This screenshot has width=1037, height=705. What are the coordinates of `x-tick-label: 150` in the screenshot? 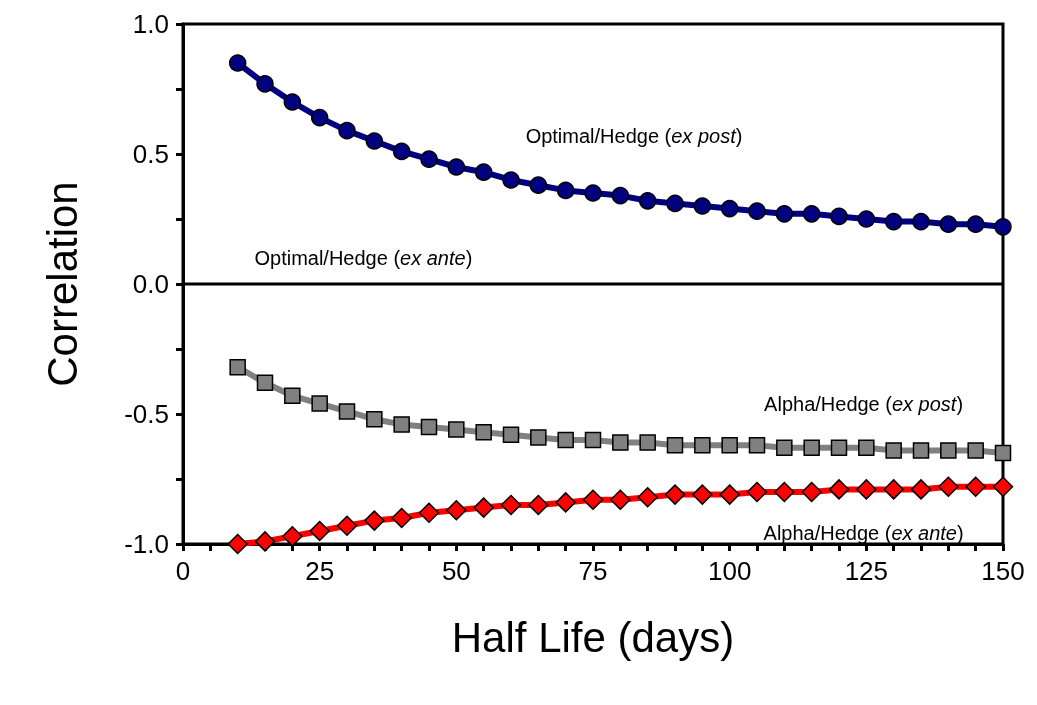 It's located at (1003, 571).